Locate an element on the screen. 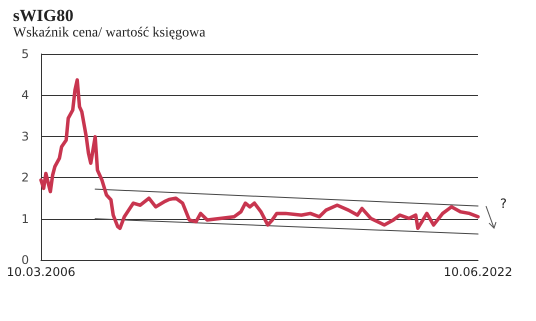 This screenshot has width=536, height=321. y-tick-label: 2 is located at coordinates (25, 177).